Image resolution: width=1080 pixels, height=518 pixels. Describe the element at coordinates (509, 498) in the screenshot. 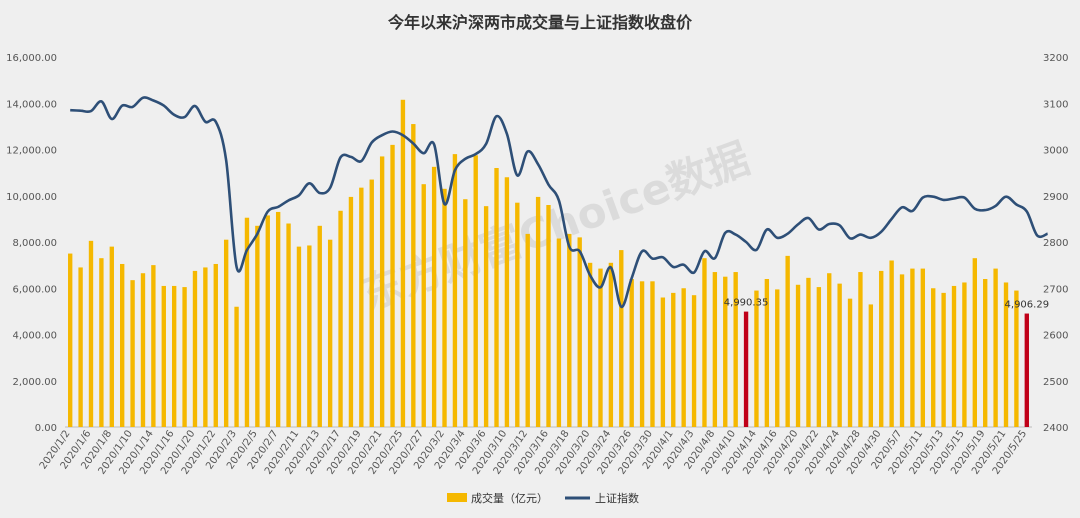

I see `legend-label-volume: 成交量（亿元）` at that location.